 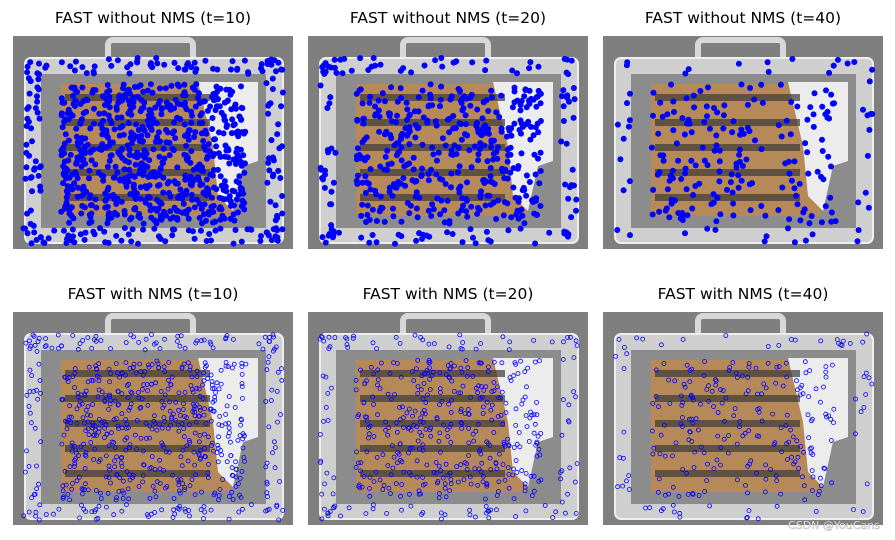 What do you see at coordinates (153, 418) in the screenshot?
I see `panel-image` at bounding box center [153, 418].